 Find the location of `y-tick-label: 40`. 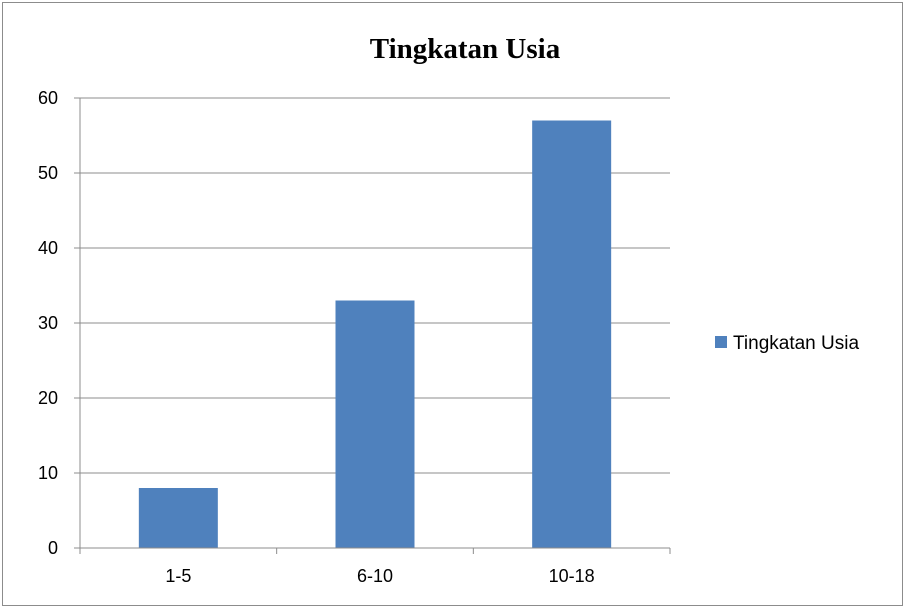

y-tick-label: 40 is located at coordinates (48, 248).